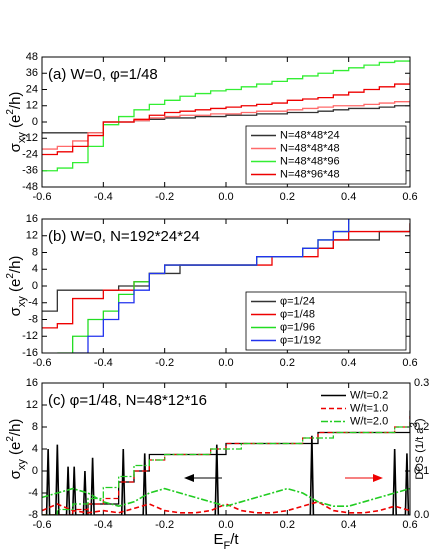 The height and width of the screenshot is (555, 429). I want to click on label-part: 3, so click(414, 425).